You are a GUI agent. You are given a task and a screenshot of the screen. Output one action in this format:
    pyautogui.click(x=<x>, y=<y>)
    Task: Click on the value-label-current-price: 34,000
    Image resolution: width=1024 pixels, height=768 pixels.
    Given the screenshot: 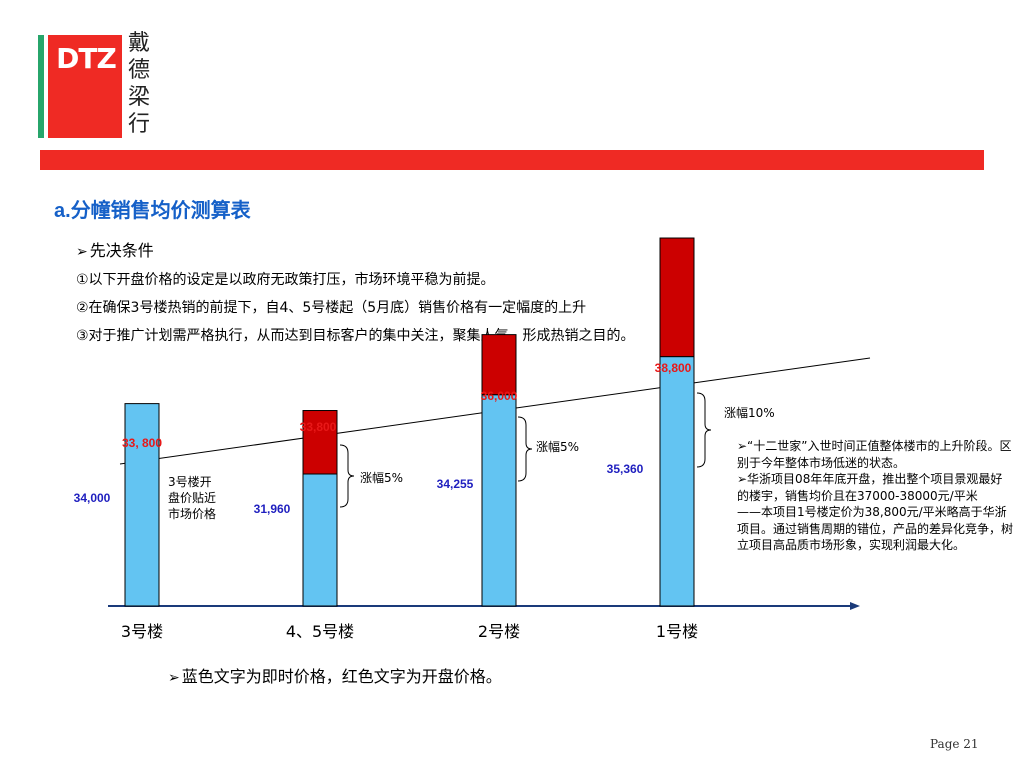 What is the action you would take?
    pyautogui.click(x=92, y=498)
    